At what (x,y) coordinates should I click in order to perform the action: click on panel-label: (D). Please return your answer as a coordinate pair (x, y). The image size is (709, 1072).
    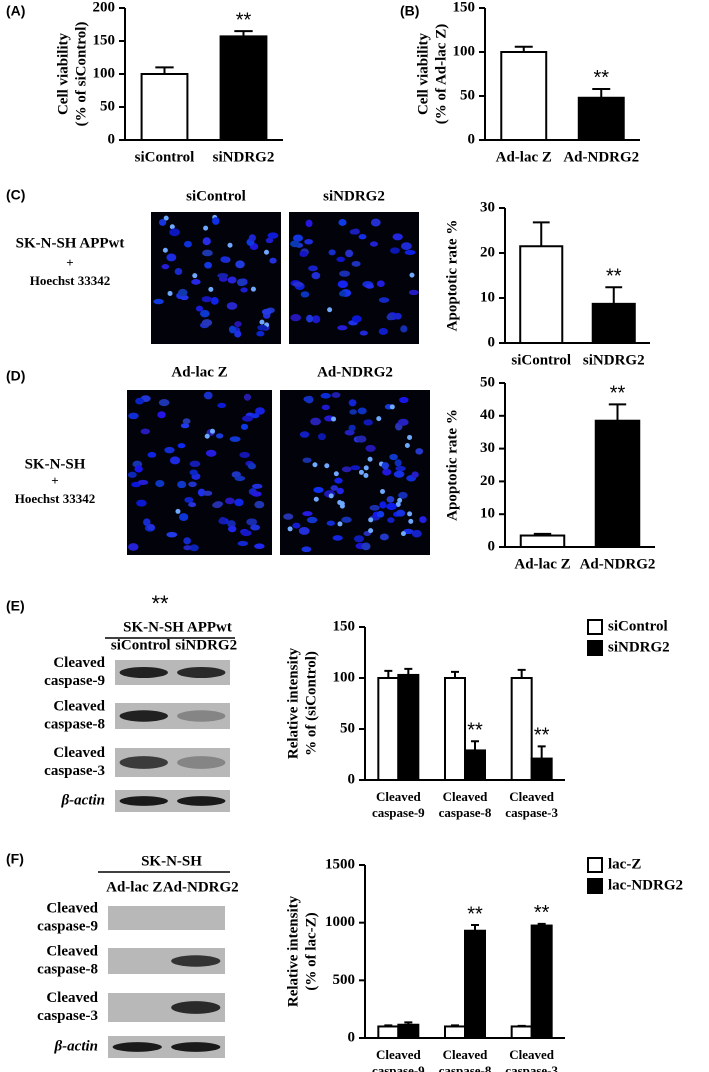
    Looking at the image, I should click on (15, 376).